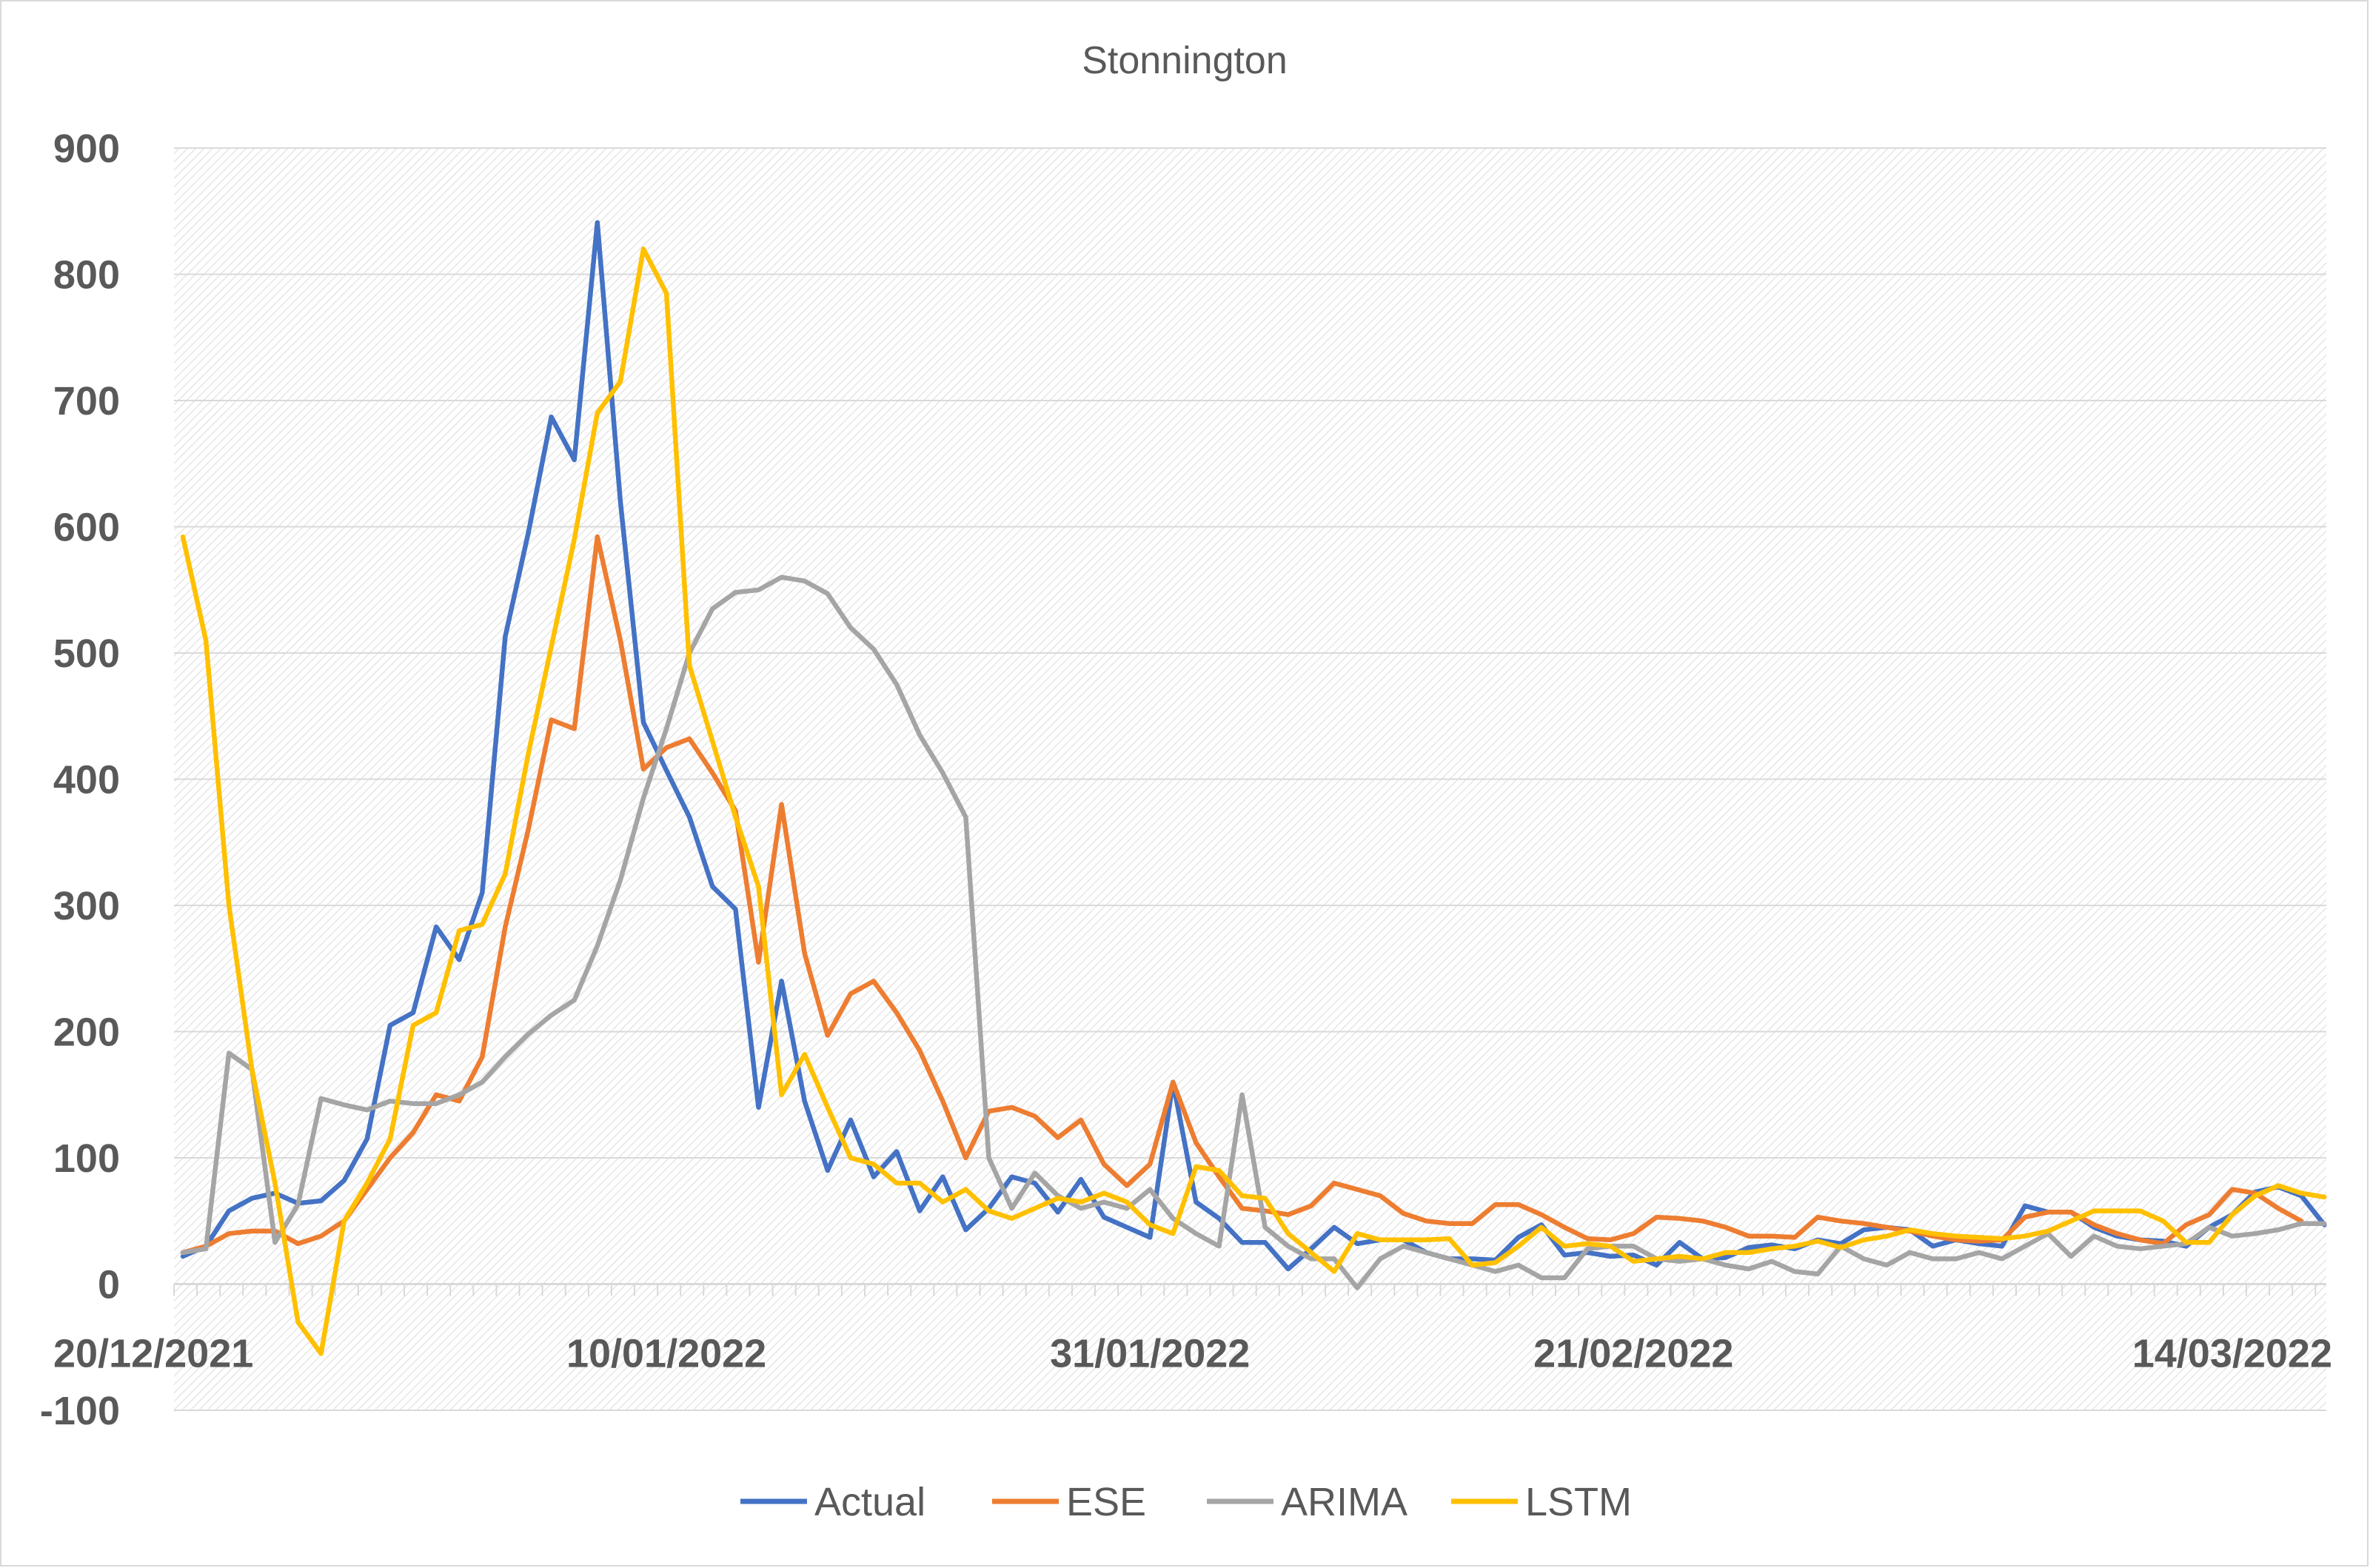 The height and width of the screenshot is (1568, 2370). Describe the element at coordinates (1185, 60) in the screenshot. I see `chart-title: Stonnington` at that location.